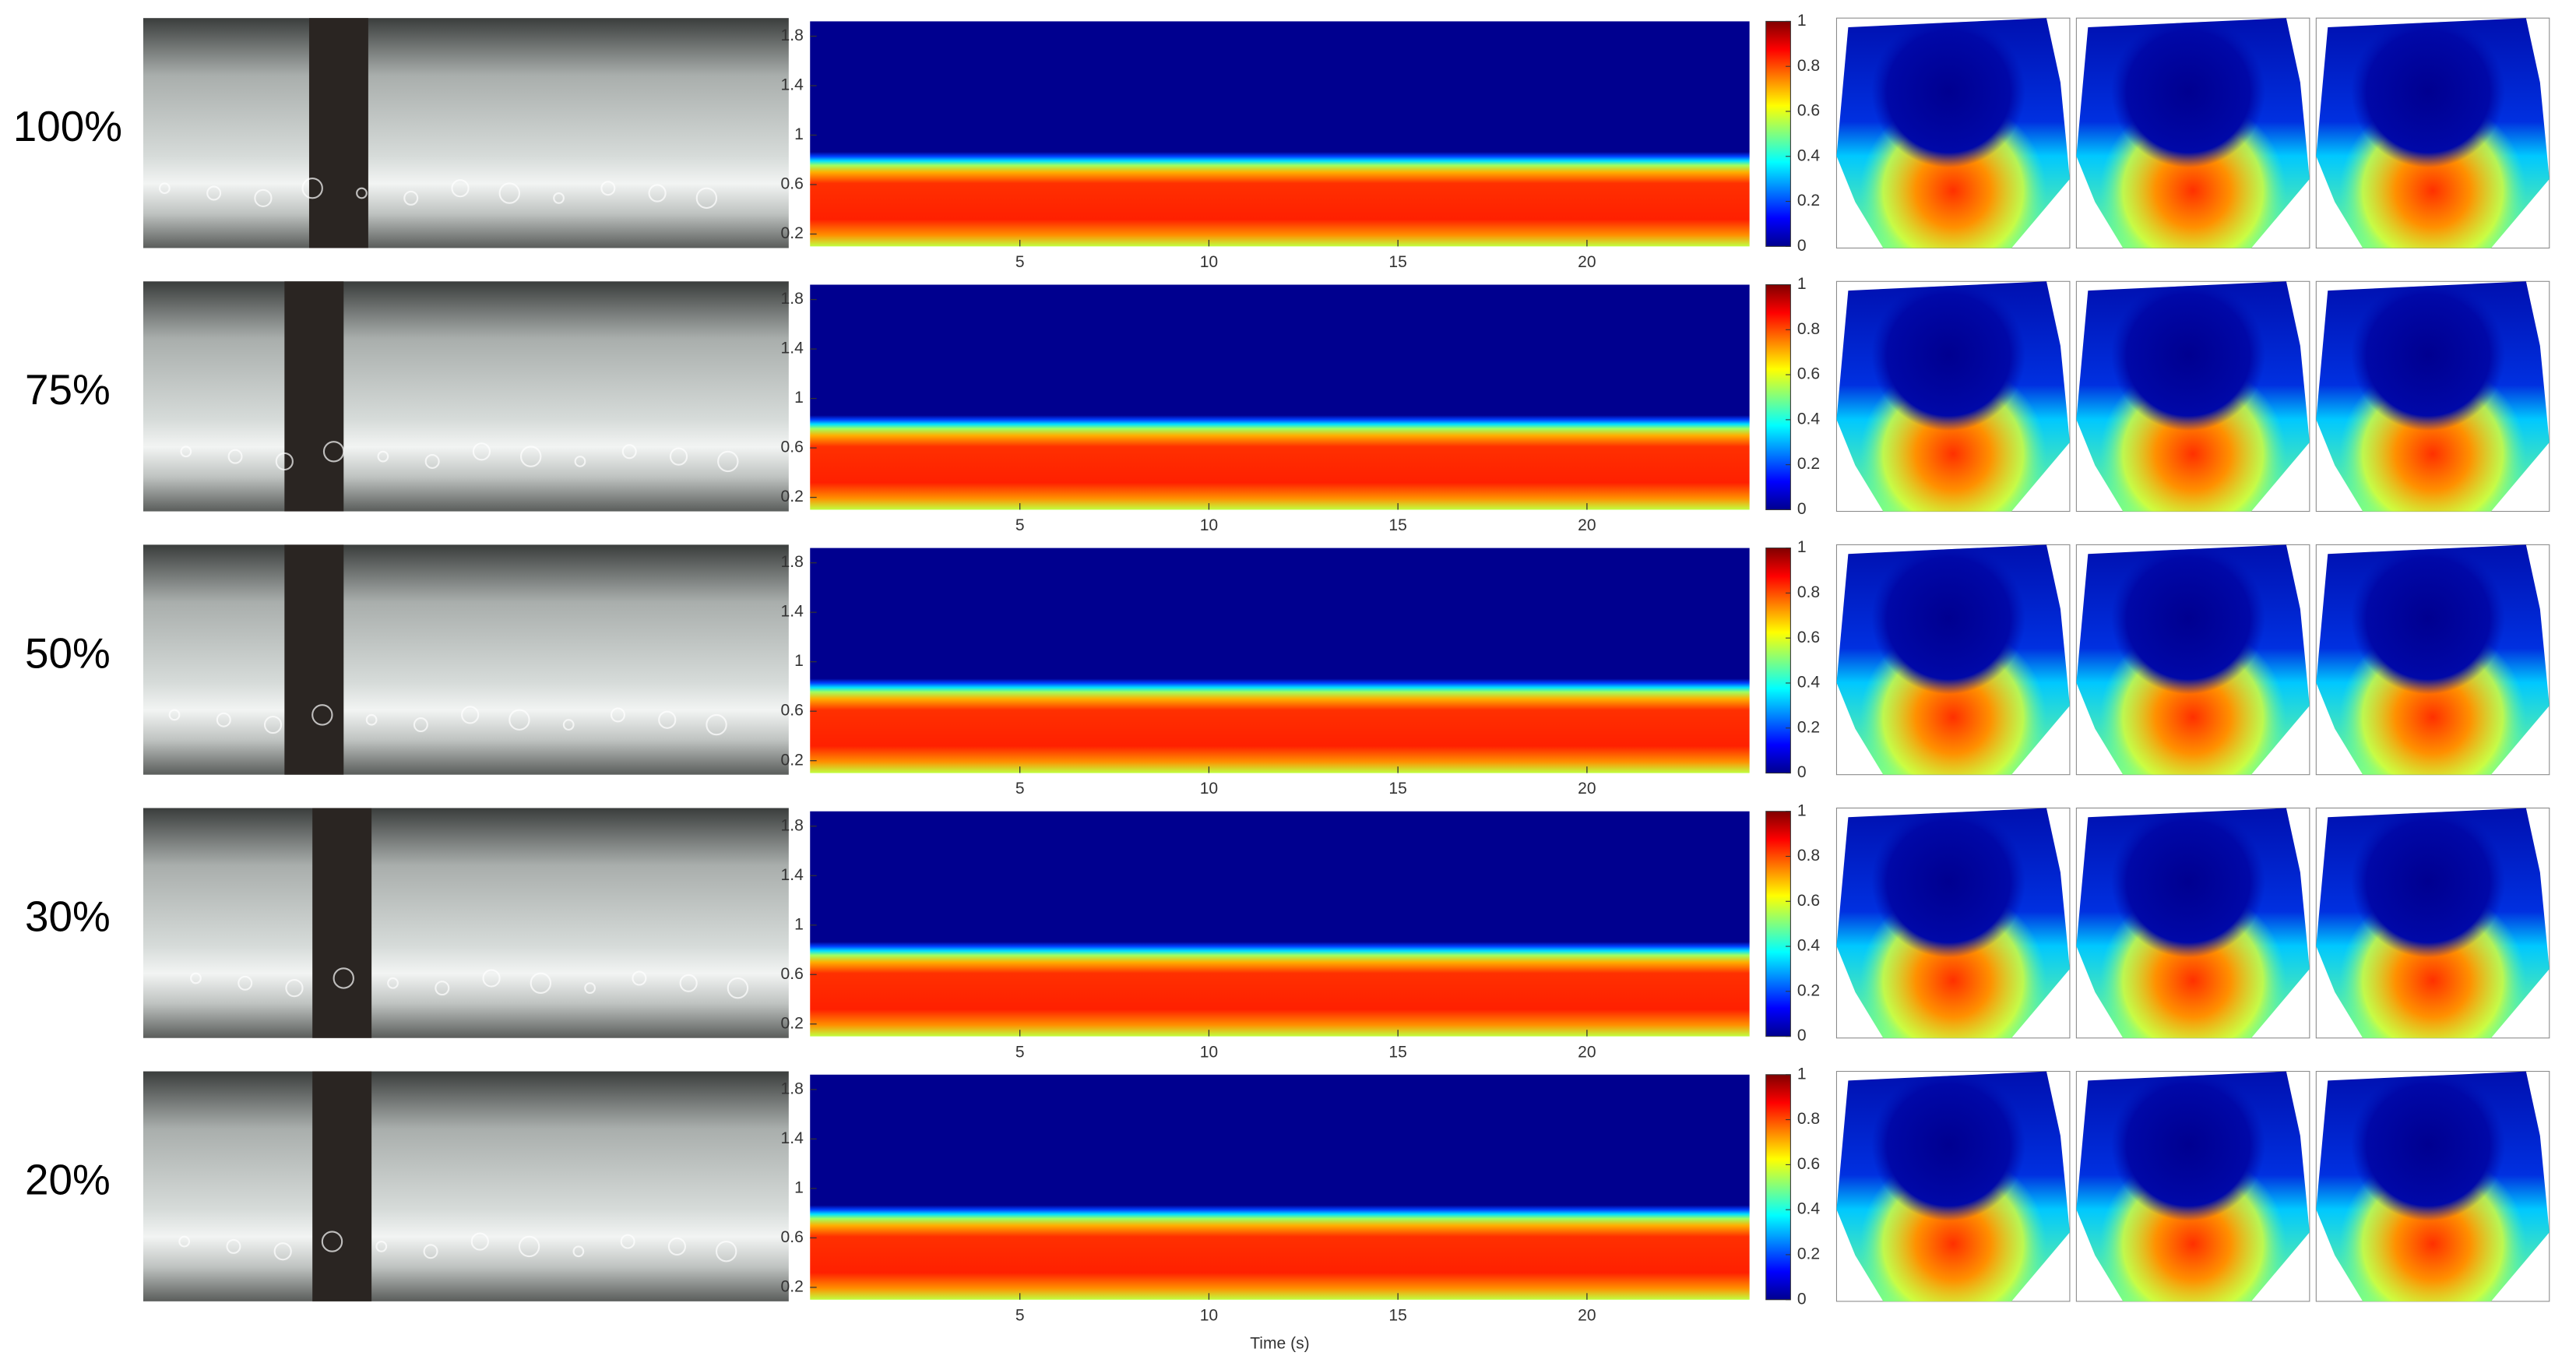 Image resolution: width=2576 pixels, height=1370 pixels. Describe the element at coordinates (67, 126) in the screenshot. I see `row-label: 100%` at that location.